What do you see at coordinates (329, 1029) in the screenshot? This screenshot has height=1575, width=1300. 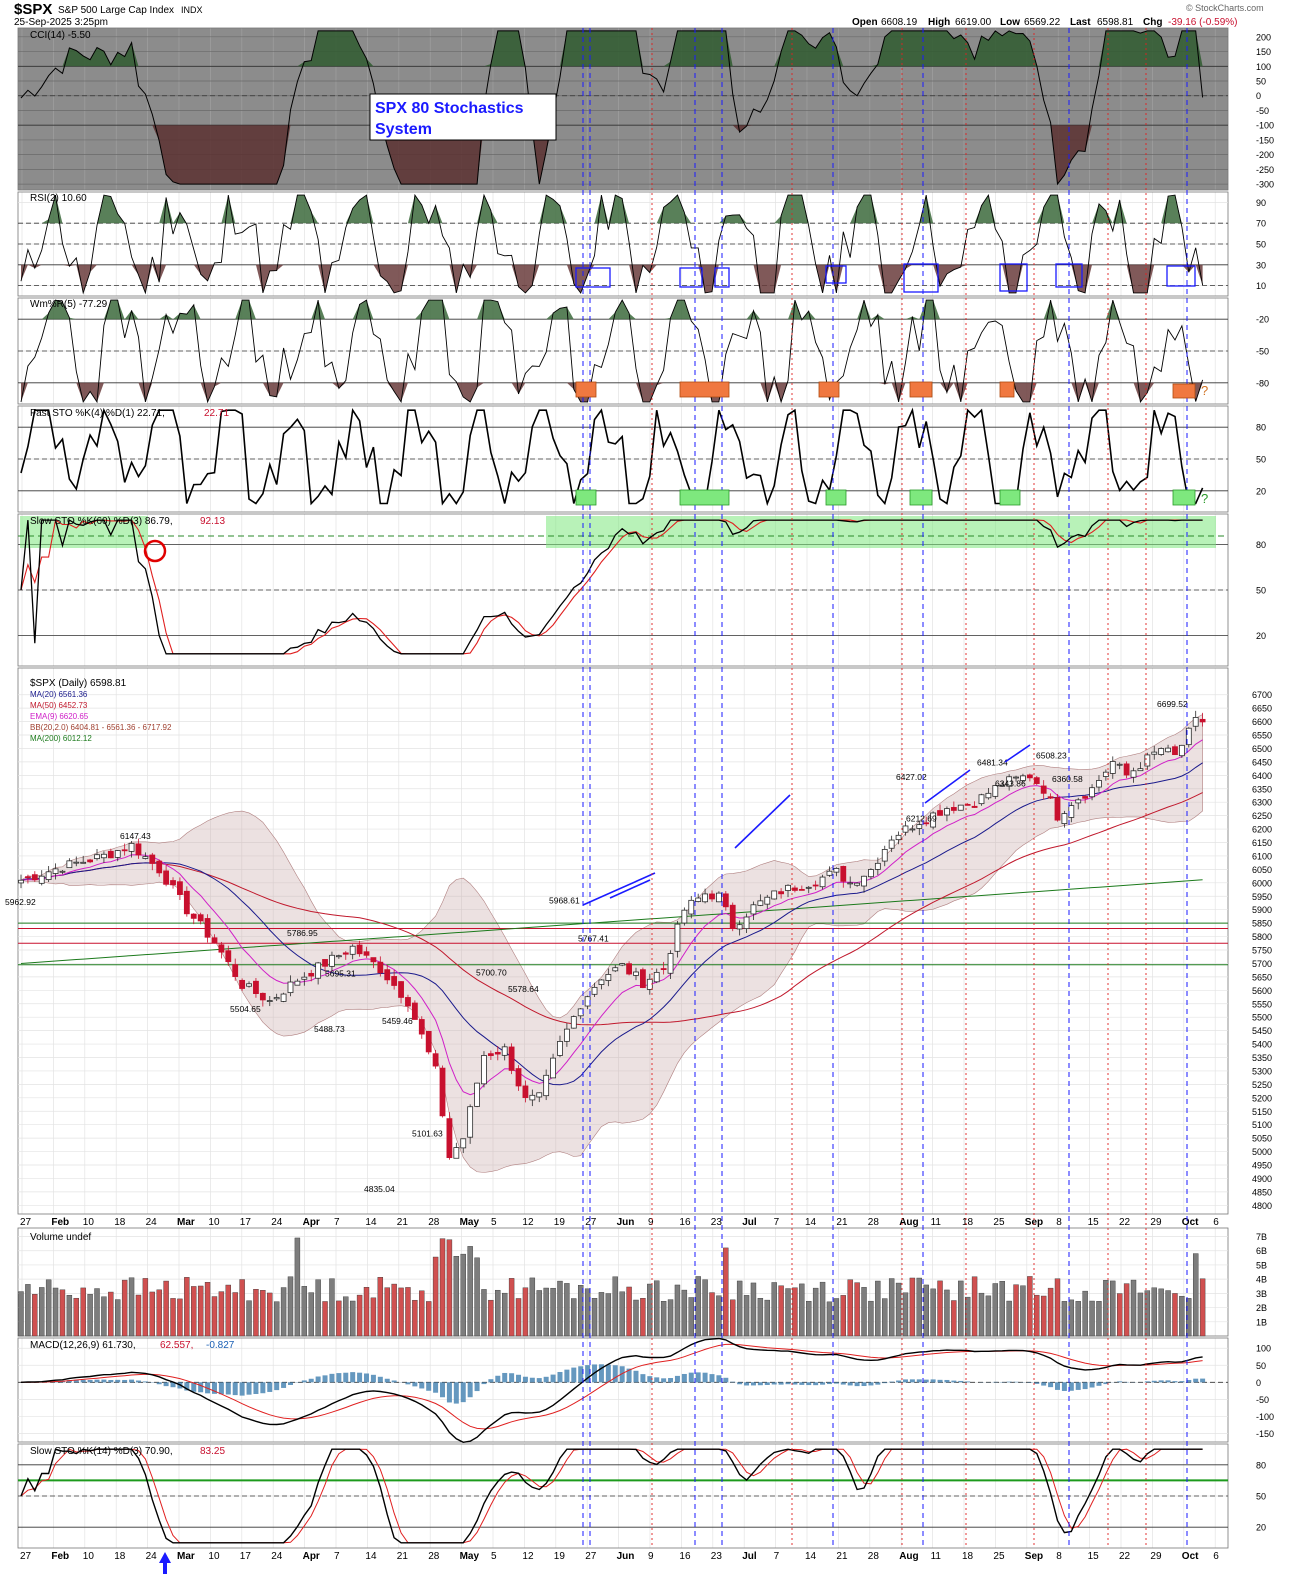 I see `price-callout-label: 5488.73` at bounding box center [329, 1029].